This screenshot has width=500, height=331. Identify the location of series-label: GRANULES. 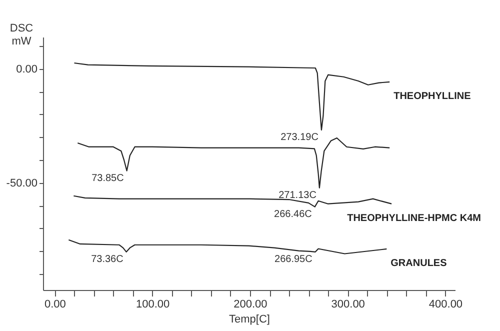
(419, 263).